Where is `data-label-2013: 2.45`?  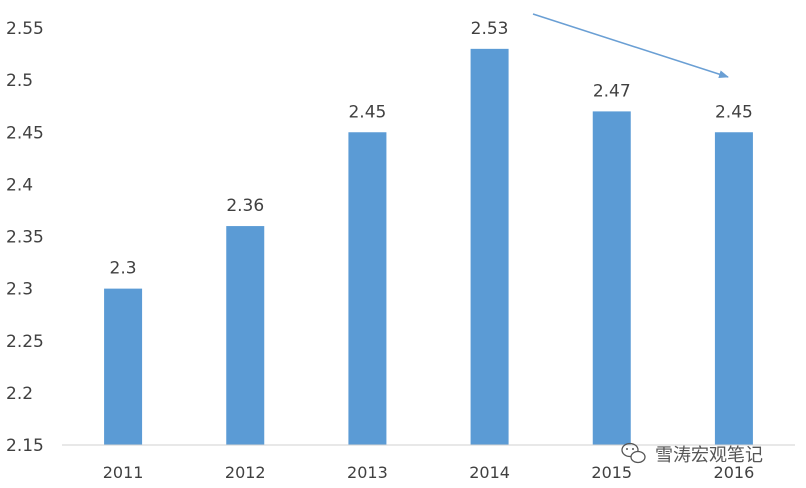
data-label-2013: 2.45 is located at coordinates (367, 112).